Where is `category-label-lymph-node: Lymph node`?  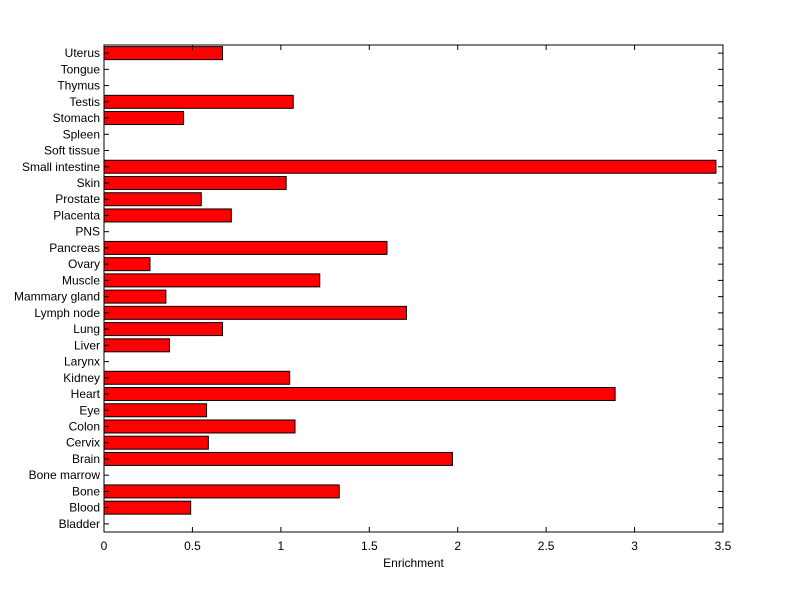
category-label-lymph-node: Lymph node is located at coordinates (67, 313).